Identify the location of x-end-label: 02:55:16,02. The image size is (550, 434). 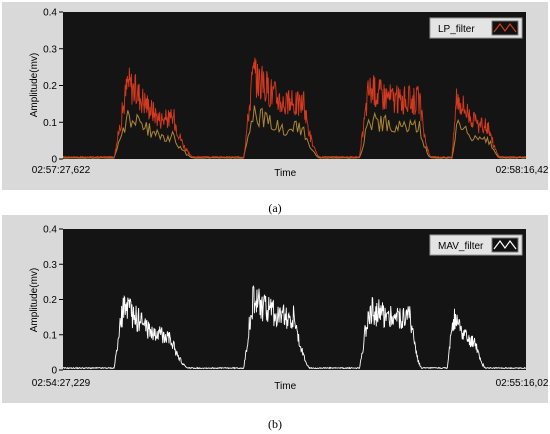
(522, 383).